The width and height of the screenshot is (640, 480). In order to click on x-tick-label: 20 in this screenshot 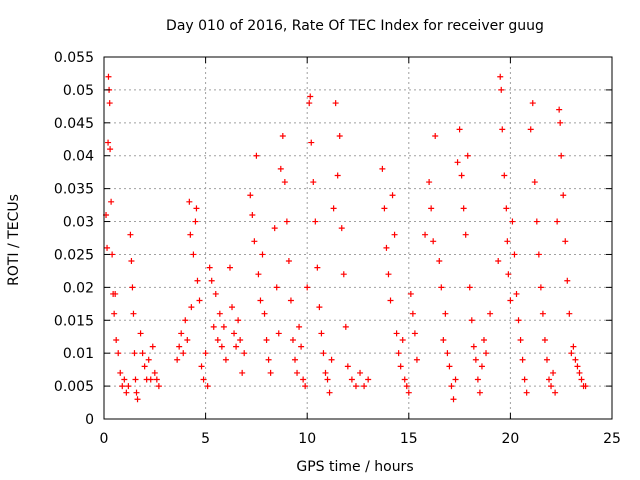, I will do `click(510, 439)`.